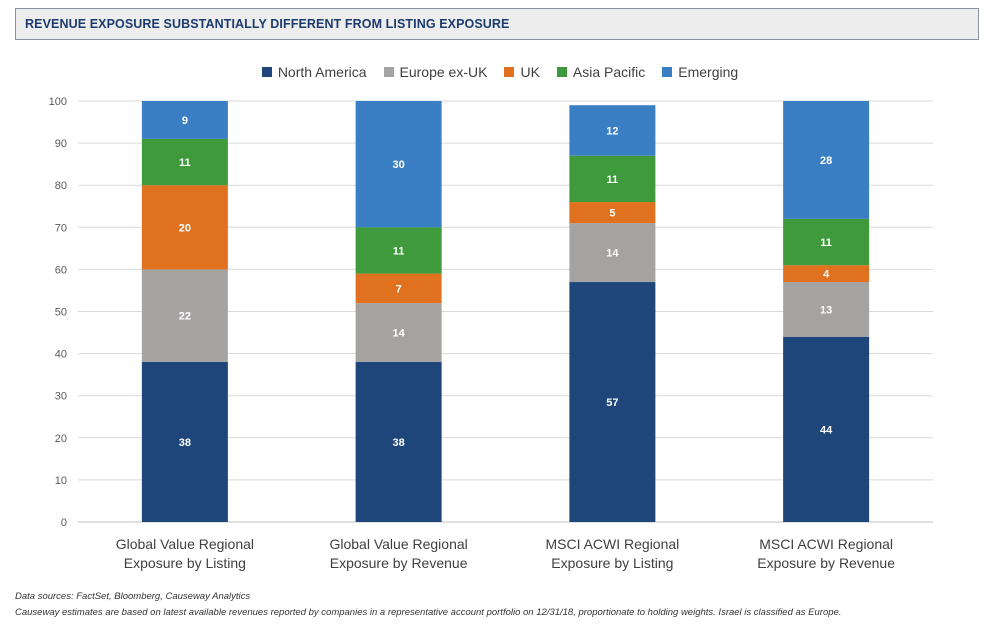 This screenshot has width=1000, height=628. I want to click on y-tick-label: 80, so click(61, 186).